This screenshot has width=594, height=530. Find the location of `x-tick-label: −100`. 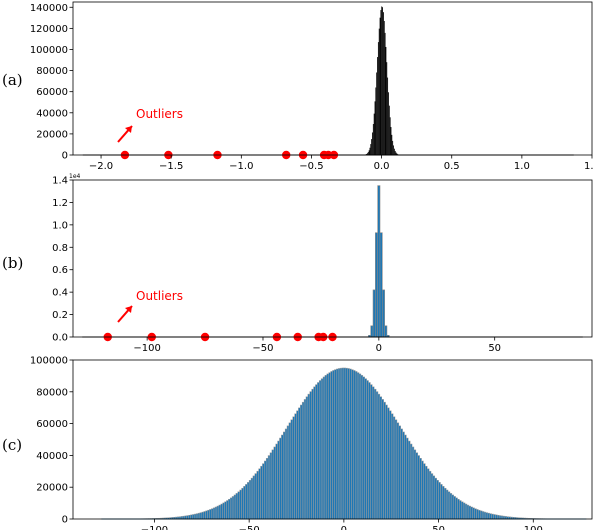

x-tick-label: −100 is located at coordinates (154, 527).